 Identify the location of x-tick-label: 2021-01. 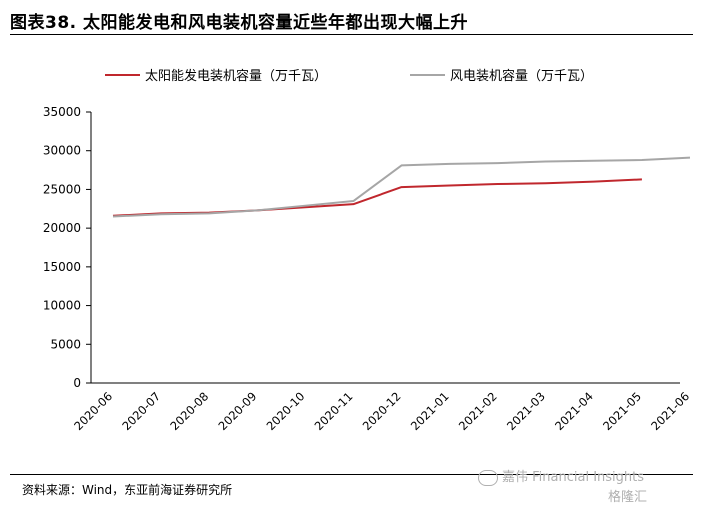
(430, 411).